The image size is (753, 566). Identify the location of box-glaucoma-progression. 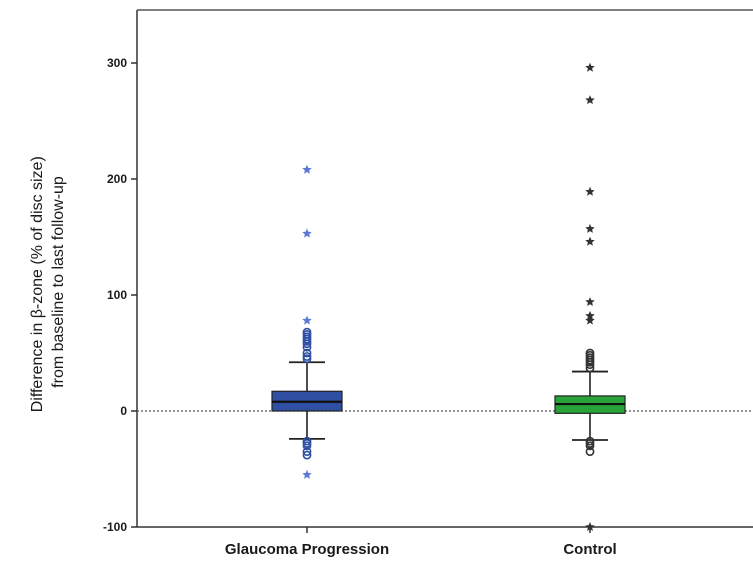
(307, 321).